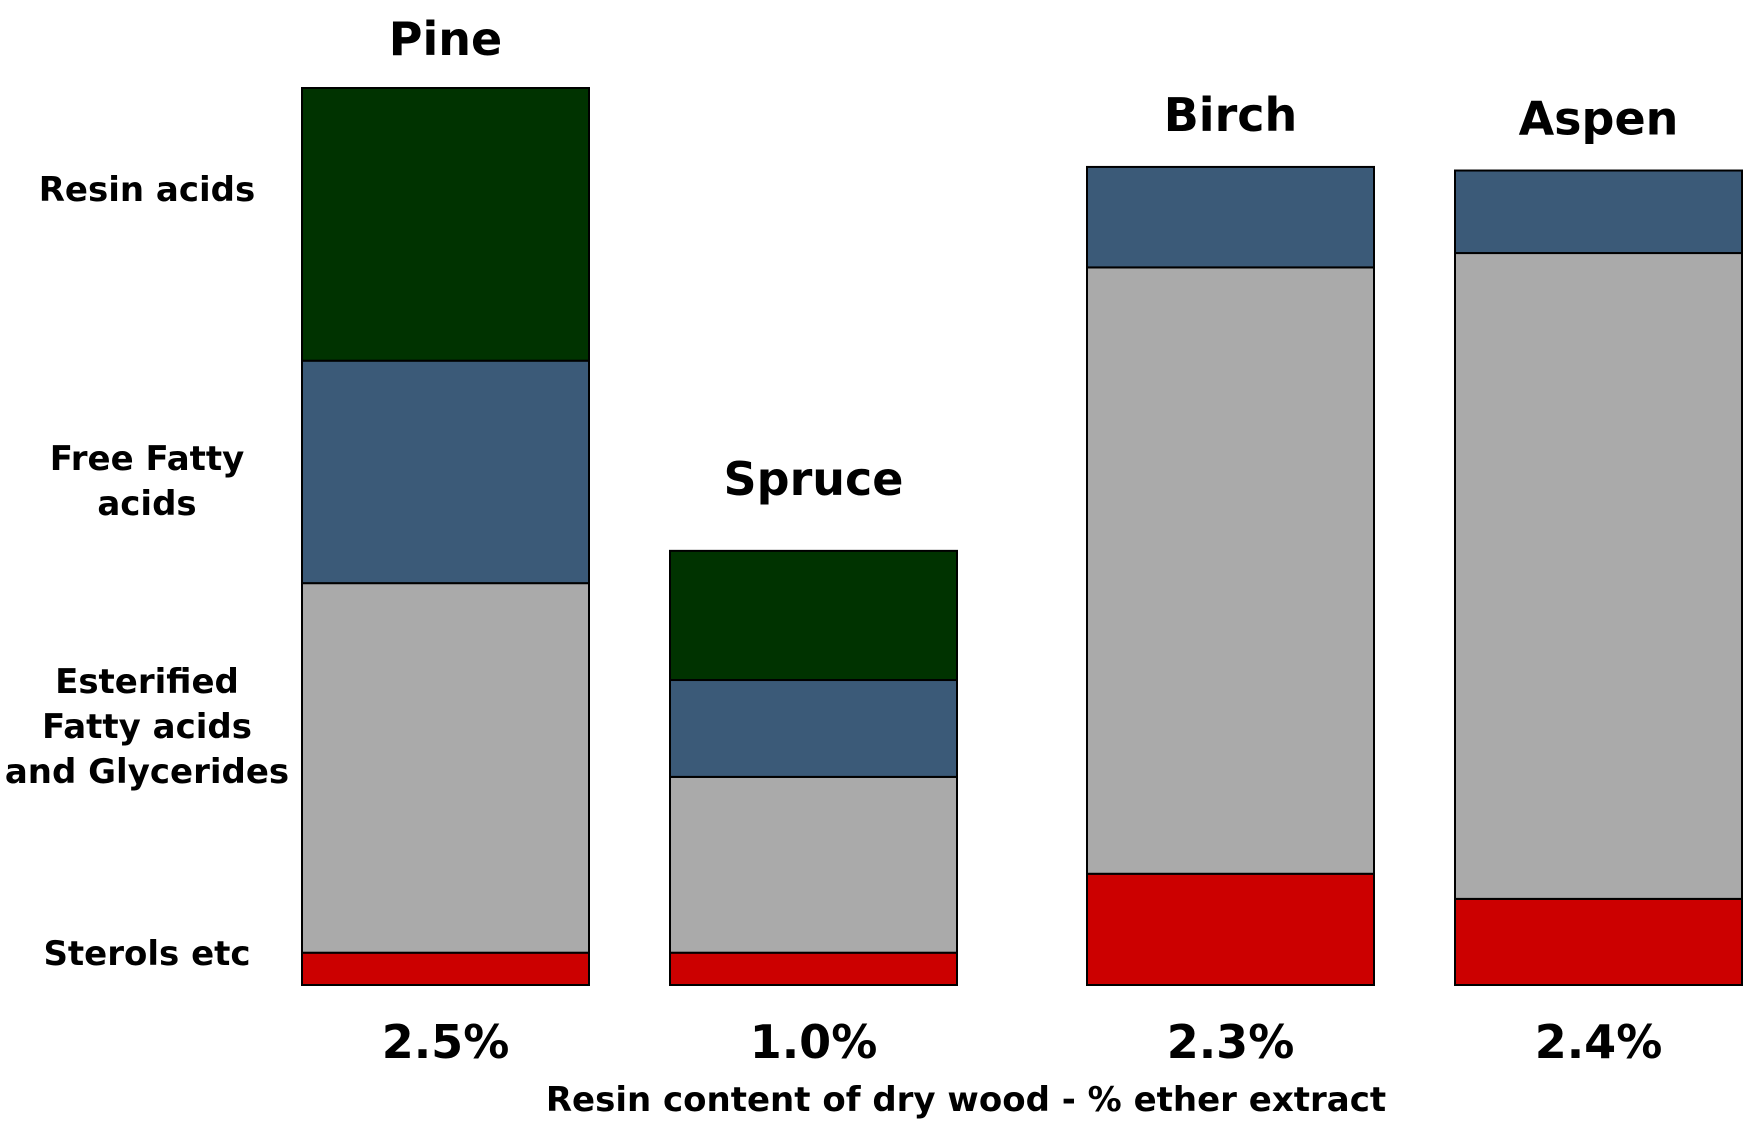 The image size is (1748, 1122). What do you see at coordinates (446, 1042) in the screenshot?
I see `total-label-pine: 2.5%` at bounding box center [446, 1042].